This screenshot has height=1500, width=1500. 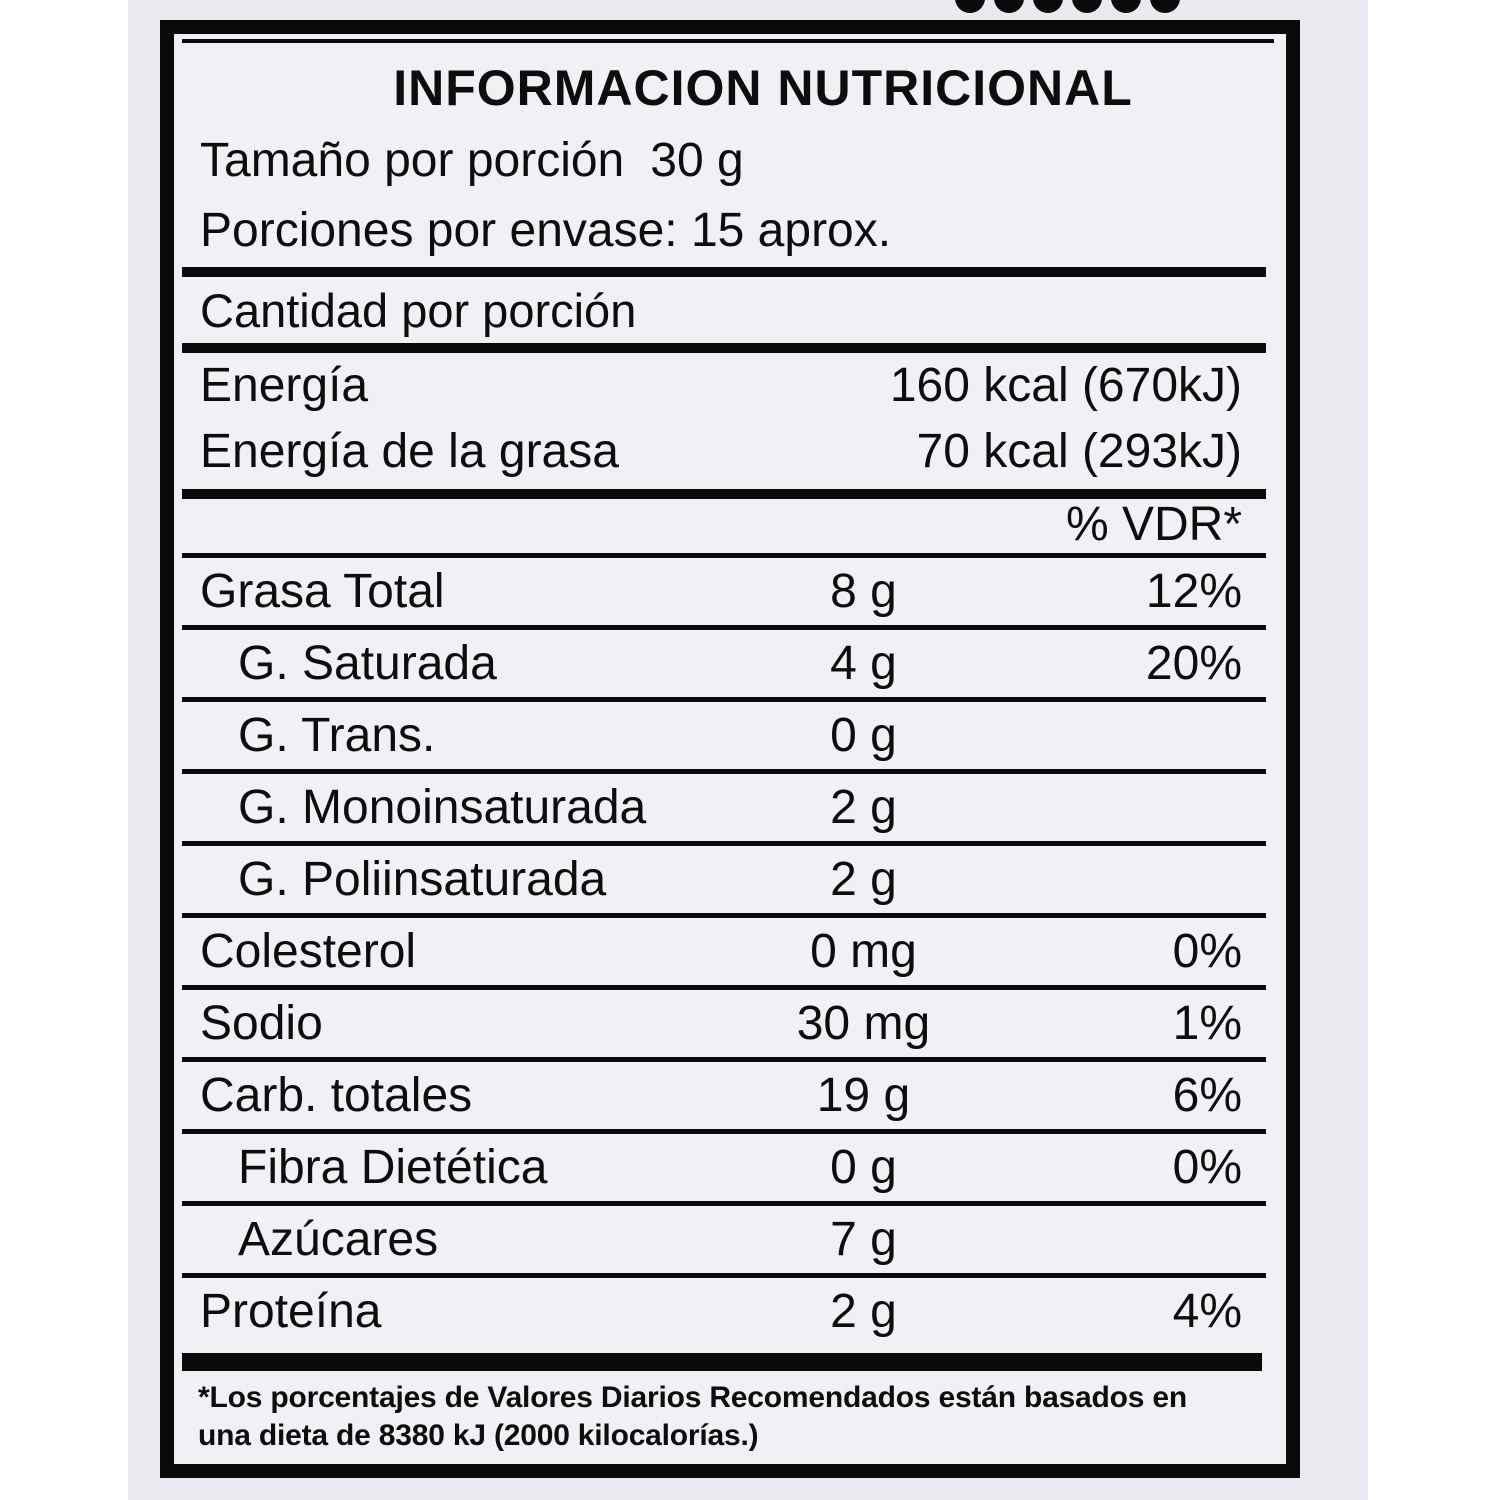 What do you see at coordinates (546, 230) in the screenshot?
I see `servings-per-container-row: Porciones por envase: 15 aprox.` at bounding box center [546, 230].